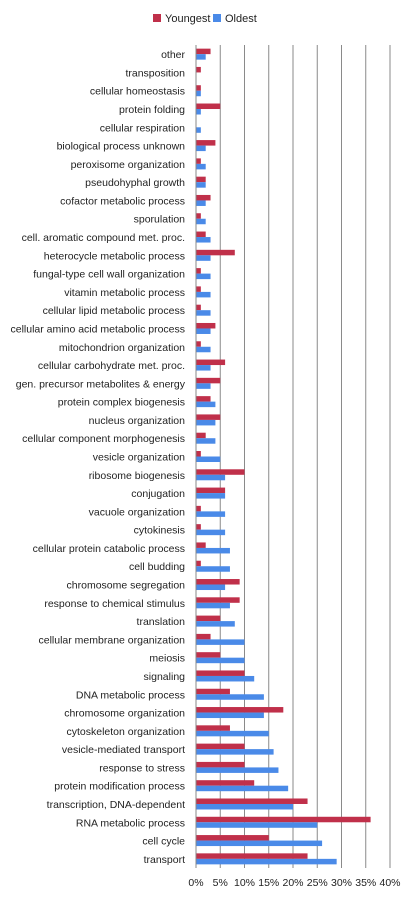  I want to click on category-label: chromosome organization, so click(124, 714).